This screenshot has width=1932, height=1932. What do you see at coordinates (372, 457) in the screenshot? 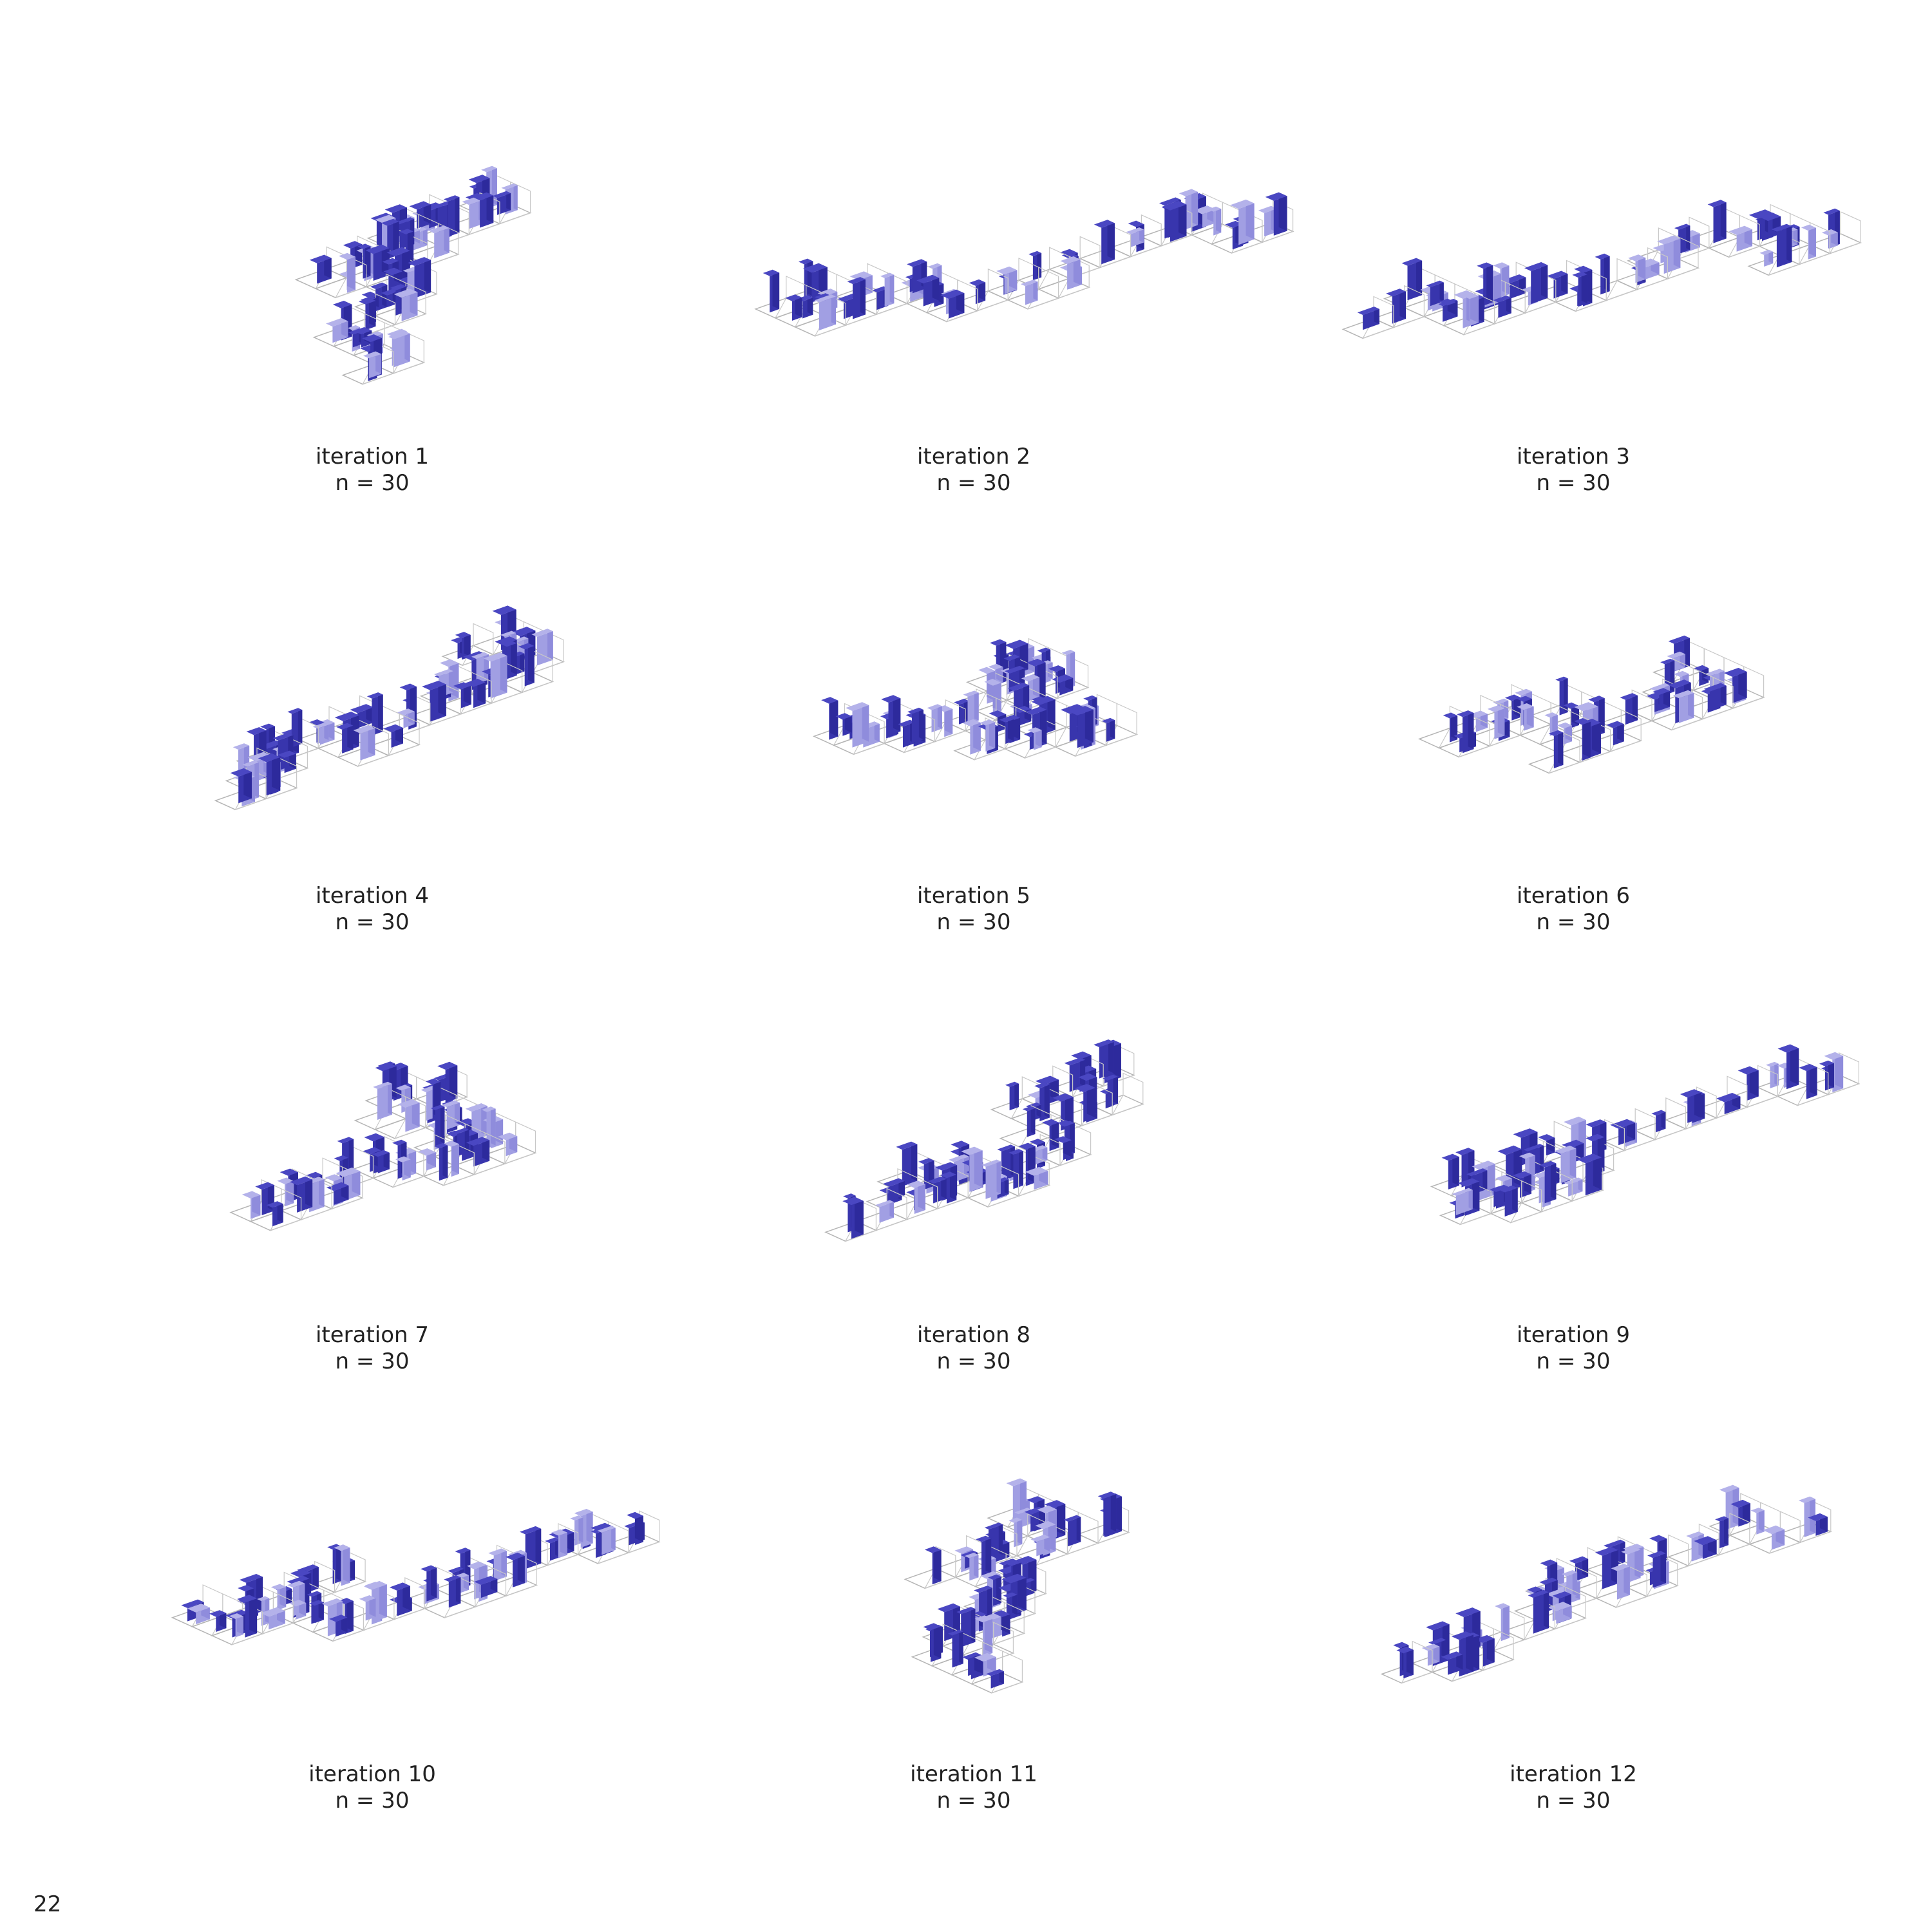
I see `figure-title: iteration 1` at bounding box center [372, 457].